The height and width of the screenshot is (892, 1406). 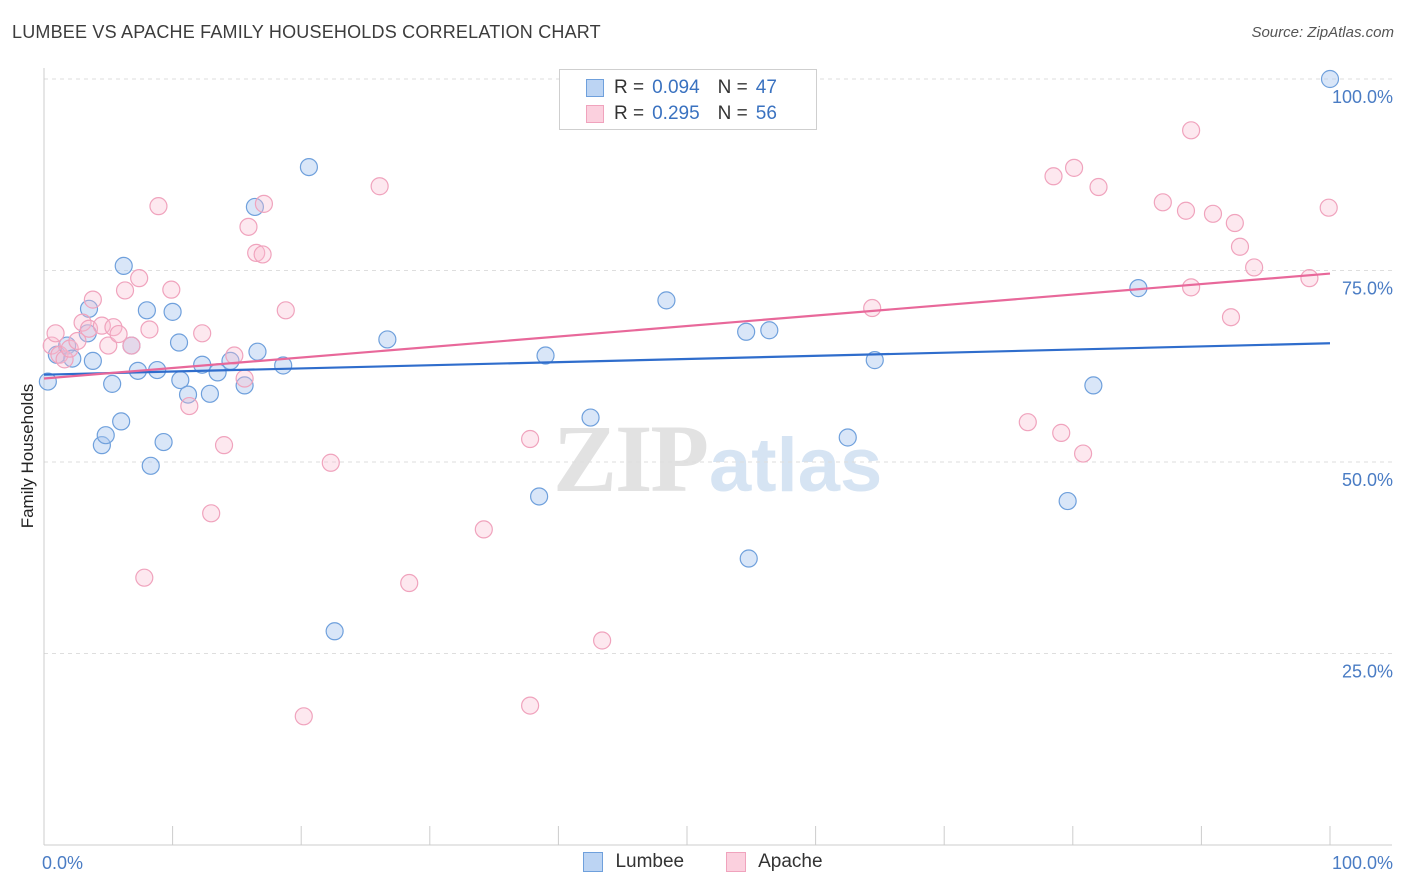 What do you see at coordinates (629, 87) in the screenshot?
I see `lumbee-r-label: R =` at bounding box center [629, 87].